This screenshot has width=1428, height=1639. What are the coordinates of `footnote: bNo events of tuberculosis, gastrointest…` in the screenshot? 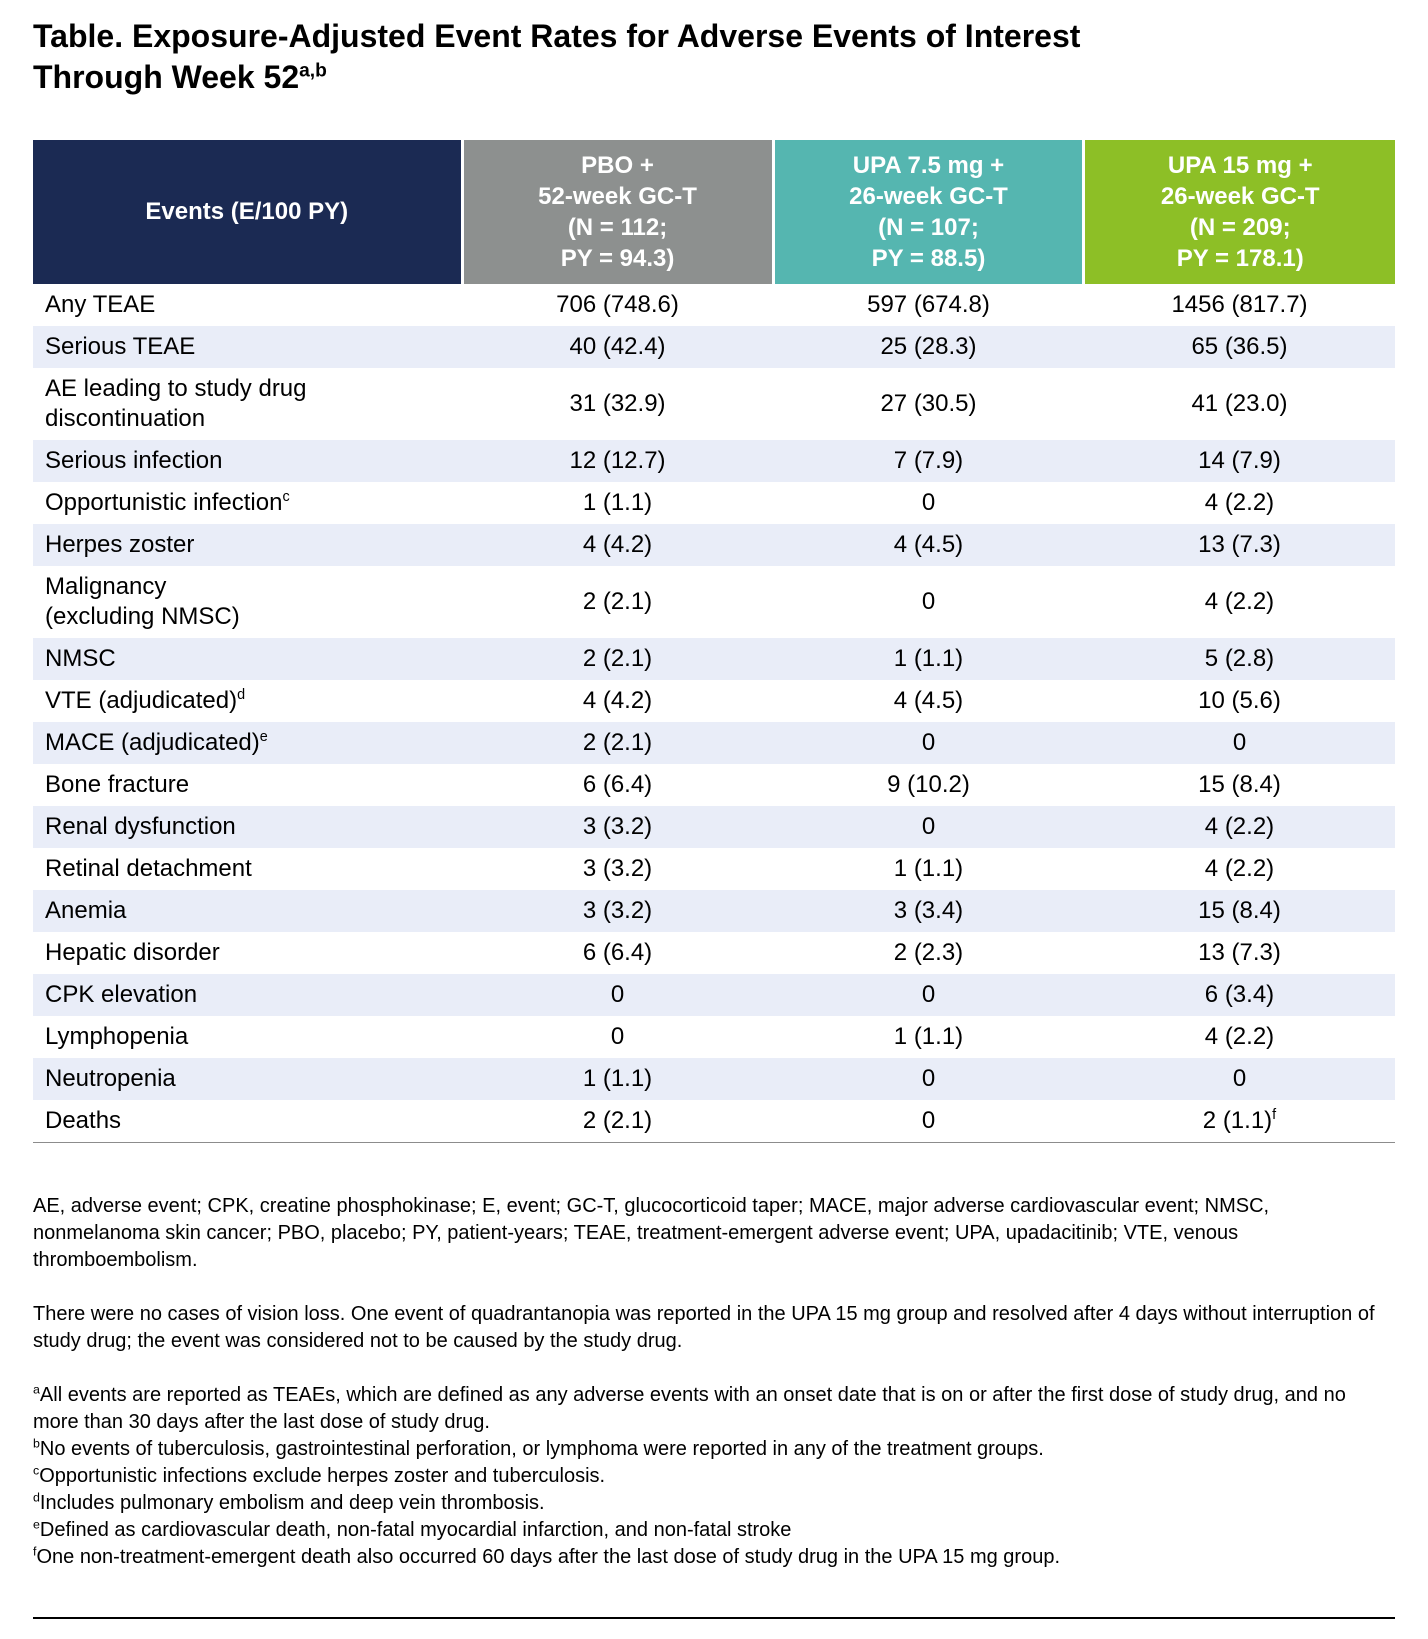 It's located at (538, 1448).